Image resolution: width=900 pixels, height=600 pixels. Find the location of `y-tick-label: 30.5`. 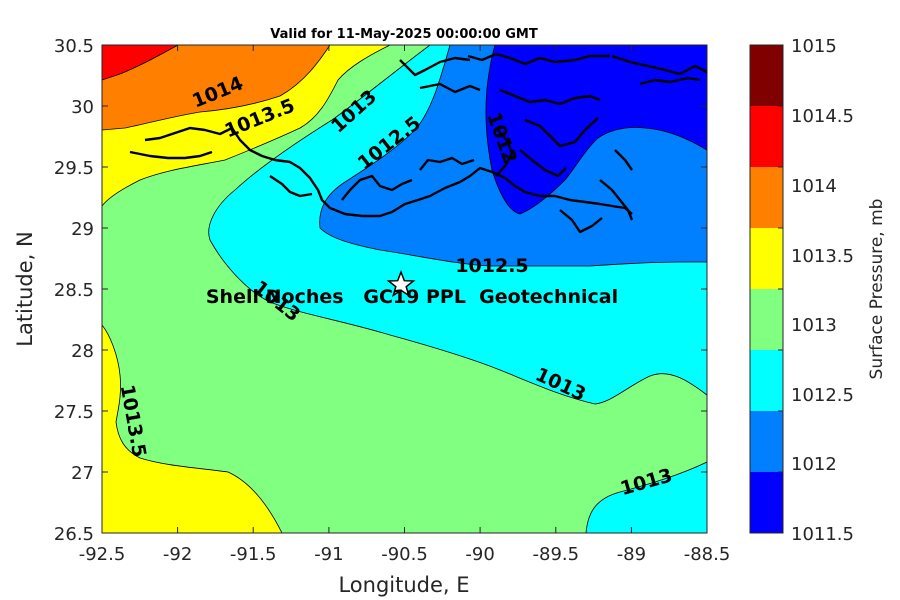

y-tick-label: 30.5 is located at coordinates (74, 46).